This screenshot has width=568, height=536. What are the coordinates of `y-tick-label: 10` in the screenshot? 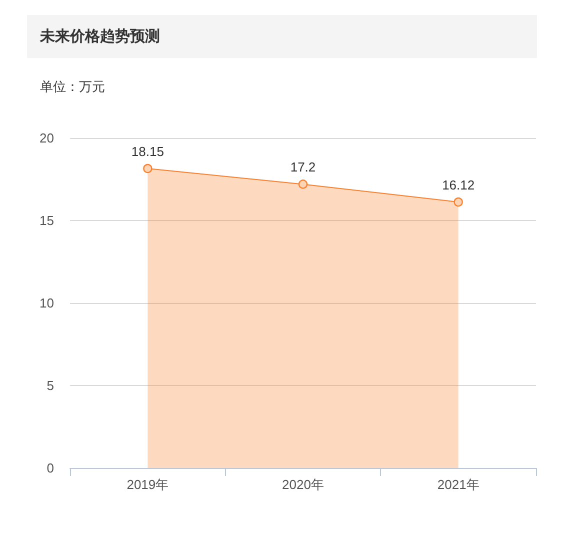 It's located at (47, 303).